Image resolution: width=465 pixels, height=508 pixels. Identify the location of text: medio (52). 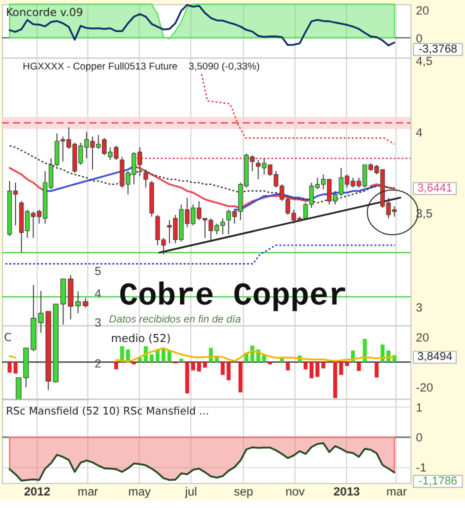
(141, 339).